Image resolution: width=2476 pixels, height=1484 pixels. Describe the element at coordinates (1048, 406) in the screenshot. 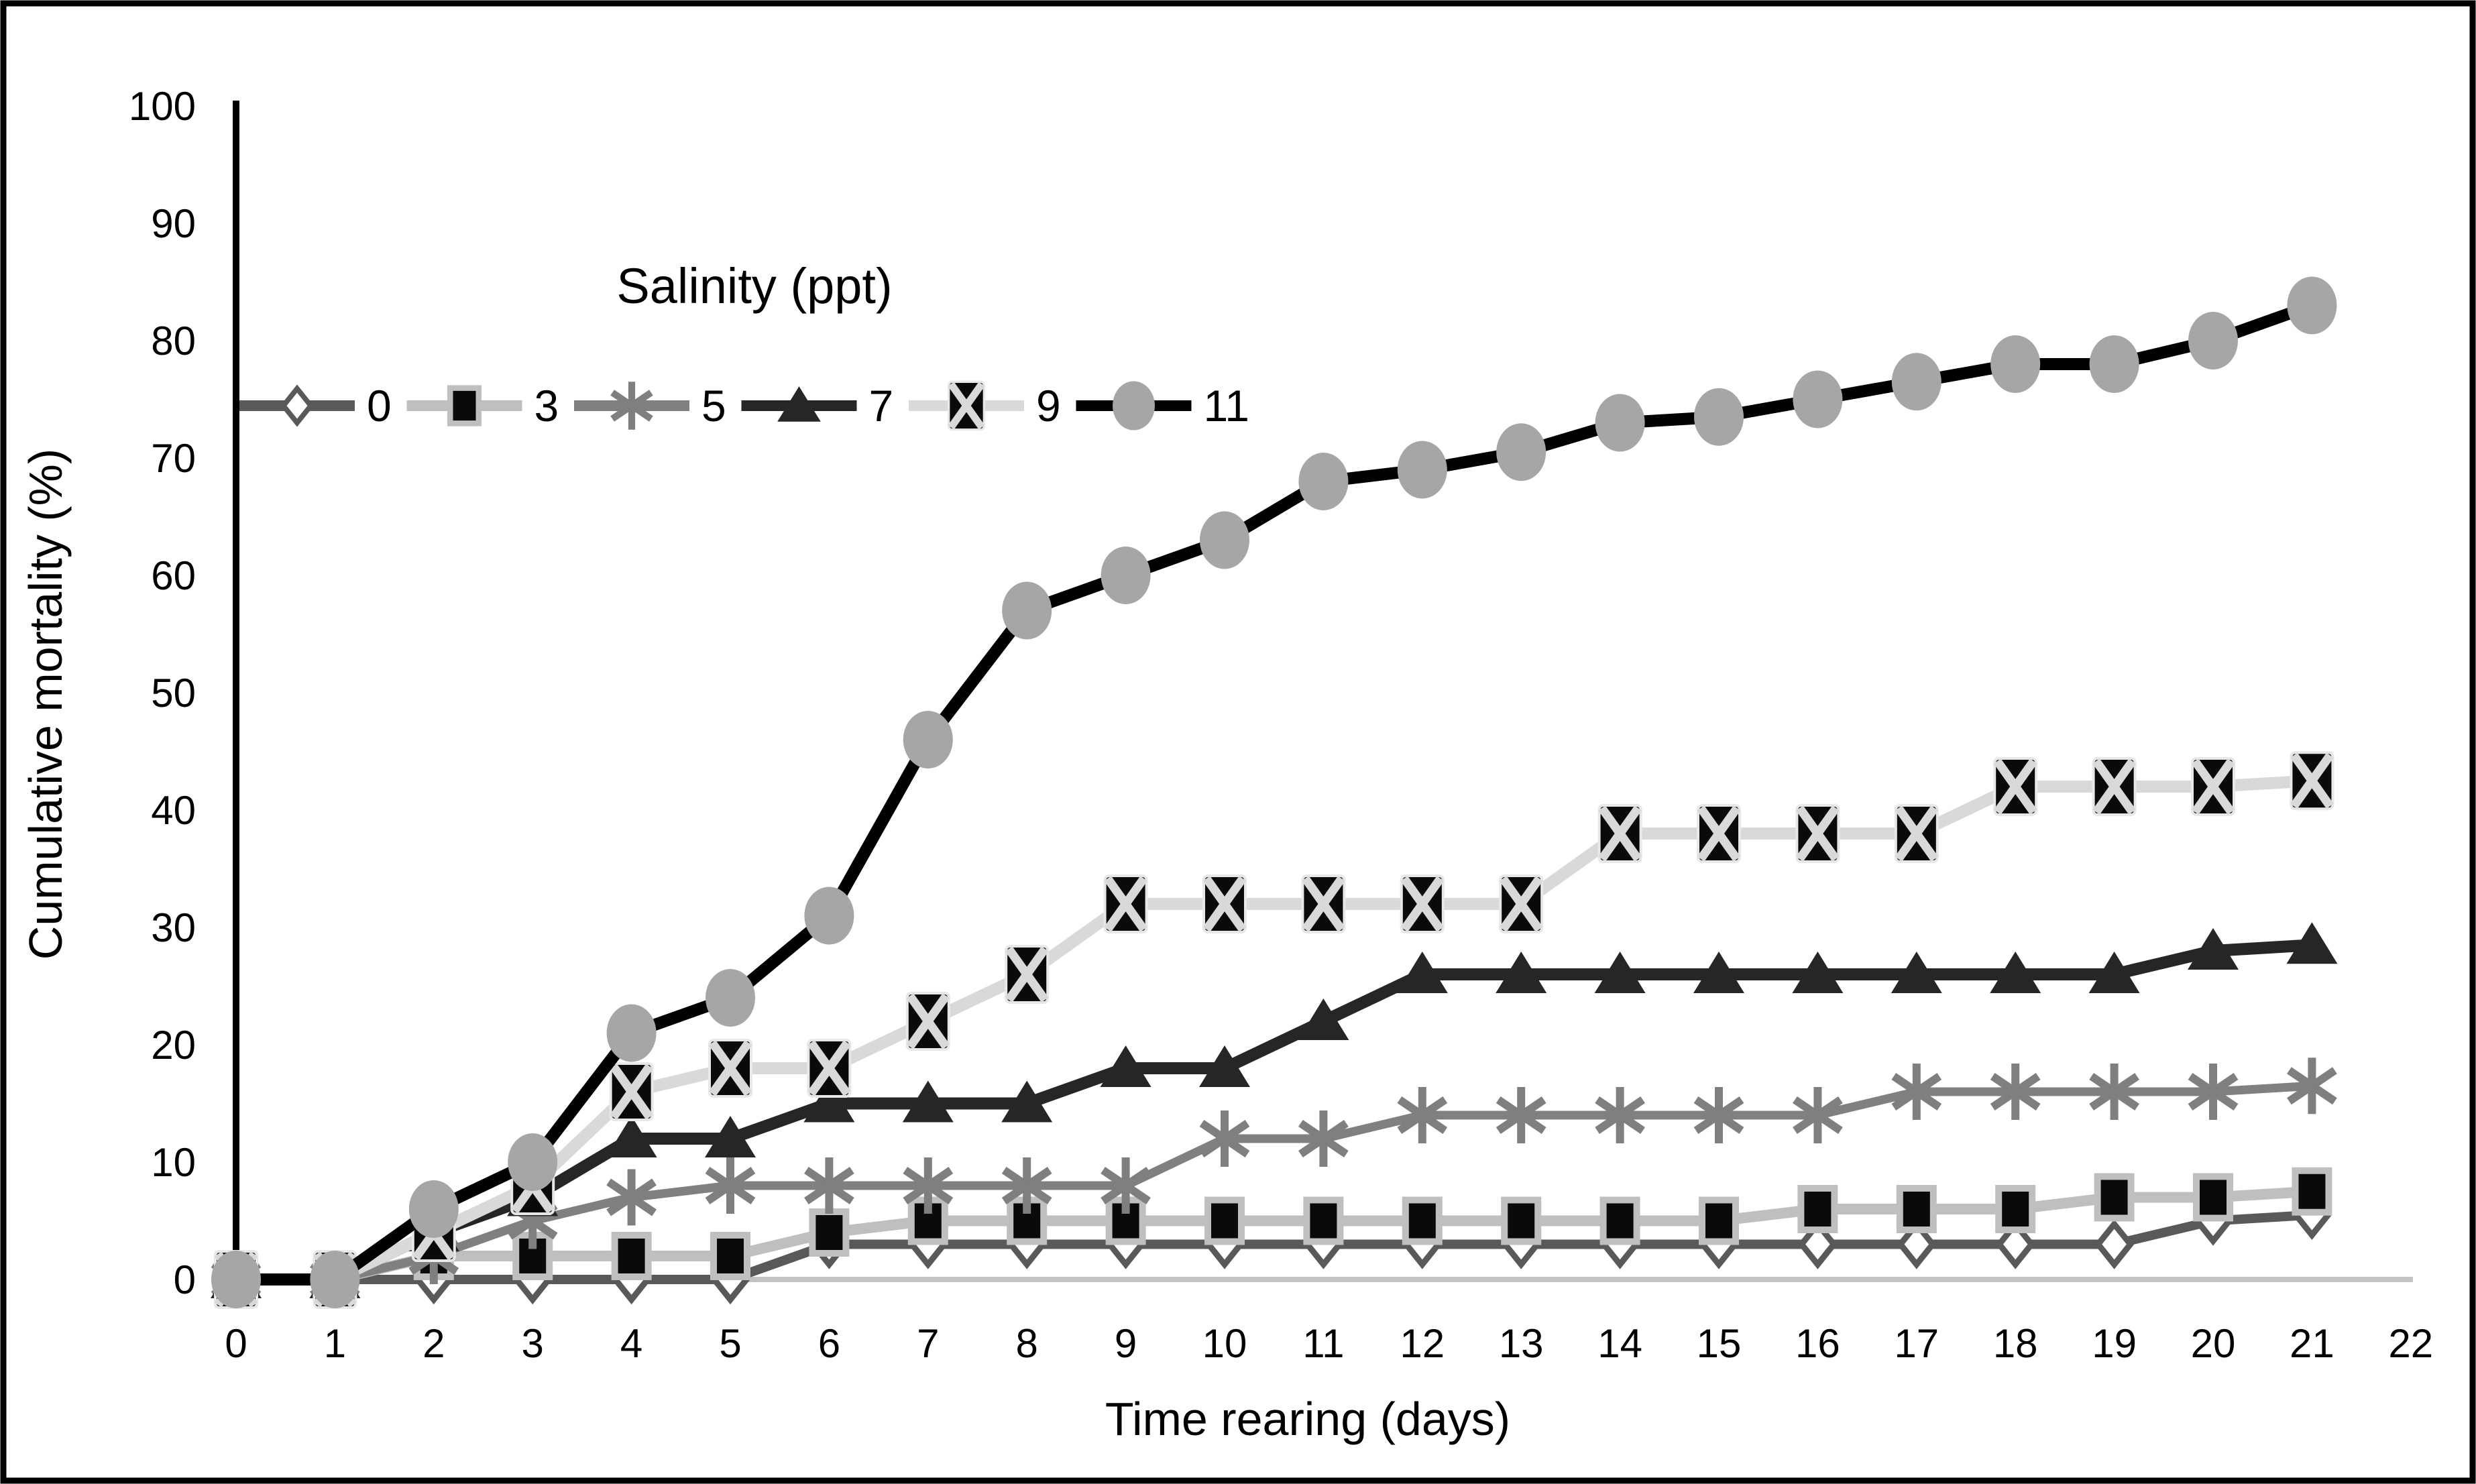

I see `legend-label-9: 9` at that location.